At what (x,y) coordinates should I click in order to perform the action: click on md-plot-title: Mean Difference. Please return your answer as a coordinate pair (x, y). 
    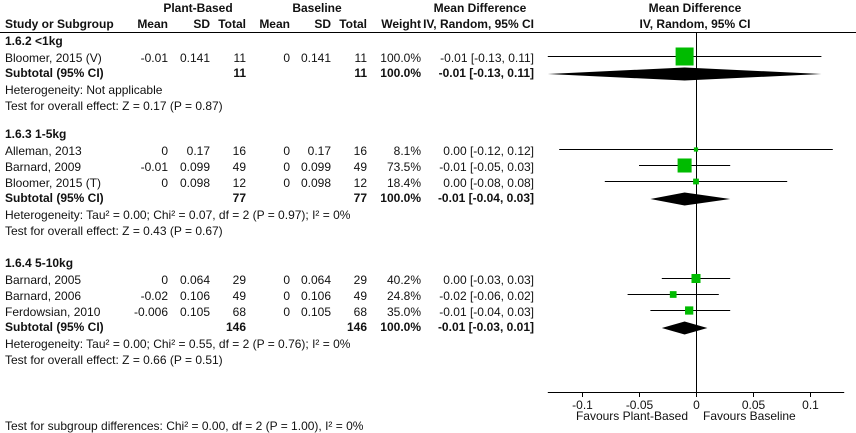
    Looking at the image, I should click on (695, 8).